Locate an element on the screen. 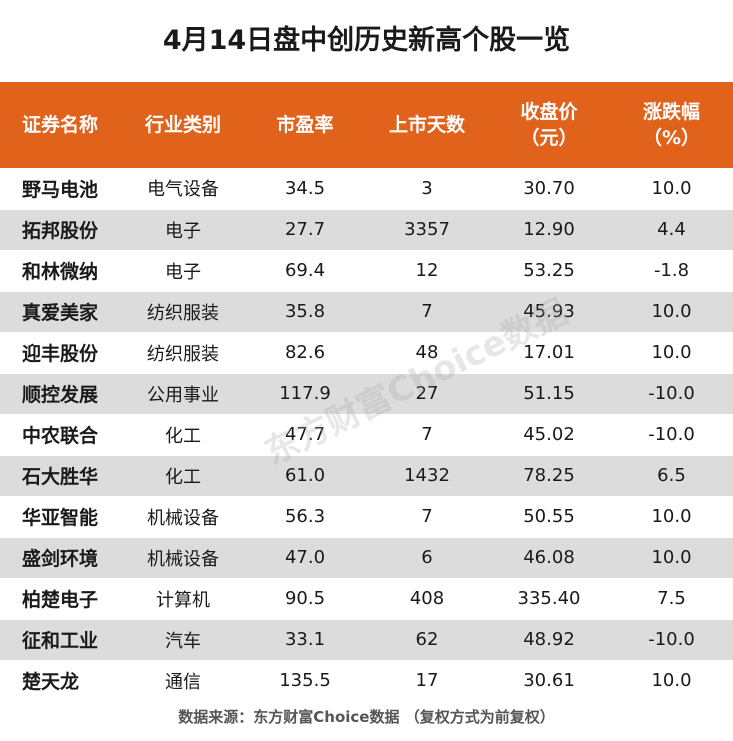 Image resolution: width=733 pixels, height=741 pixels. table-row: 石大胜华 化工 61.0 1432 78.25 6.5 is located at coordinates (366, 476).